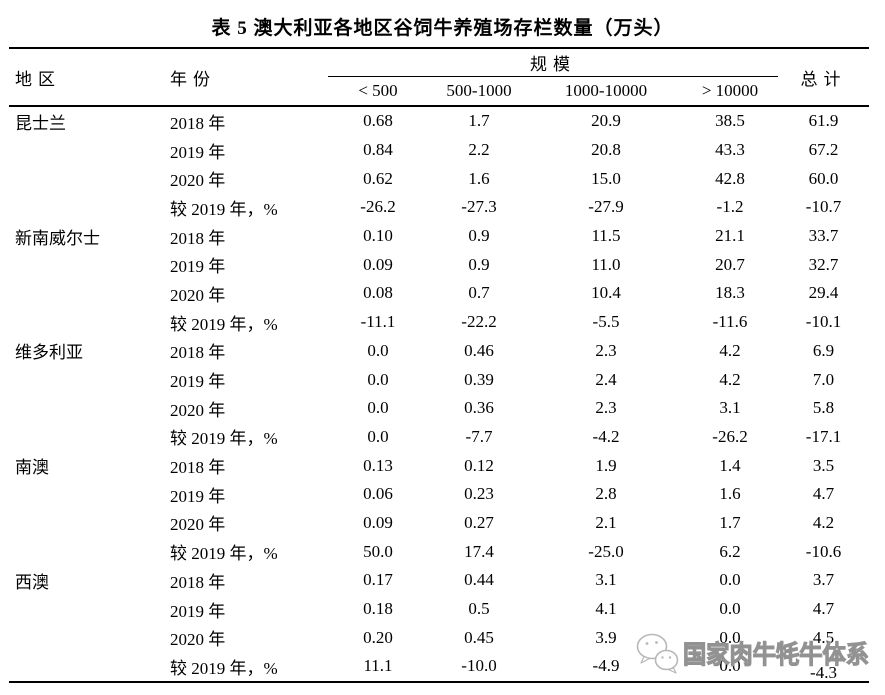 This screenshot has height=695, width=885. I want to click on value-cell: -4.9, so click(606, 666).